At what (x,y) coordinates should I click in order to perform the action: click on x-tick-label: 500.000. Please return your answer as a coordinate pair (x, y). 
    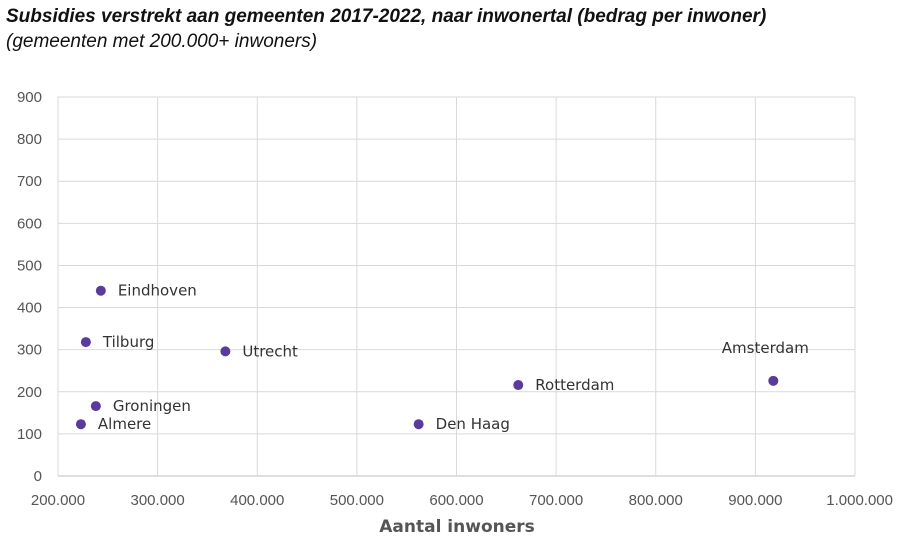
    Looking at the image, I should click on (357, 500).